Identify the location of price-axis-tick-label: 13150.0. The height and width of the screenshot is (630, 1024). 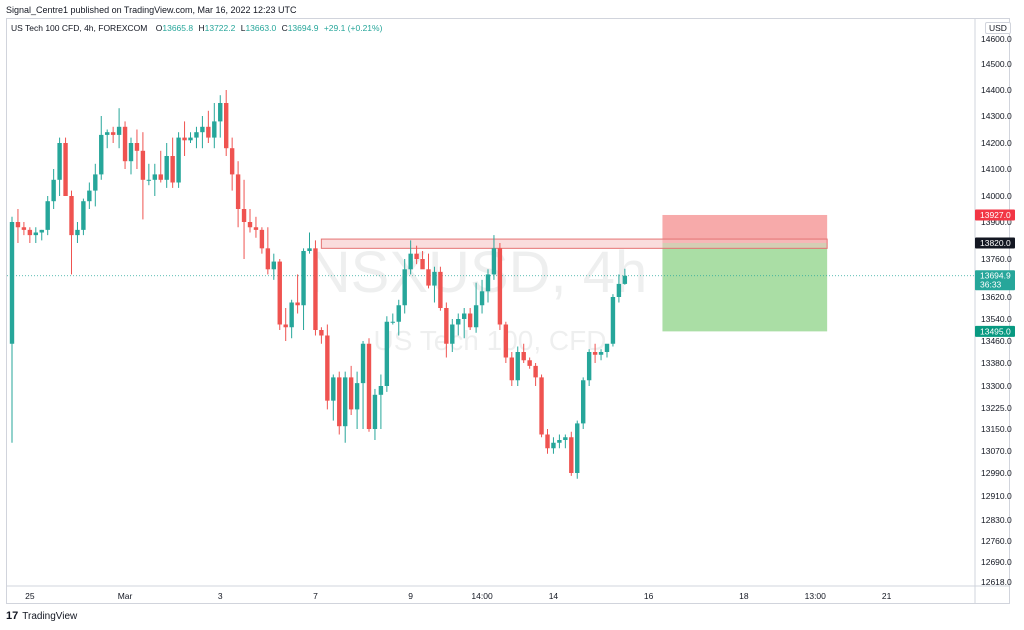
(996, 429).